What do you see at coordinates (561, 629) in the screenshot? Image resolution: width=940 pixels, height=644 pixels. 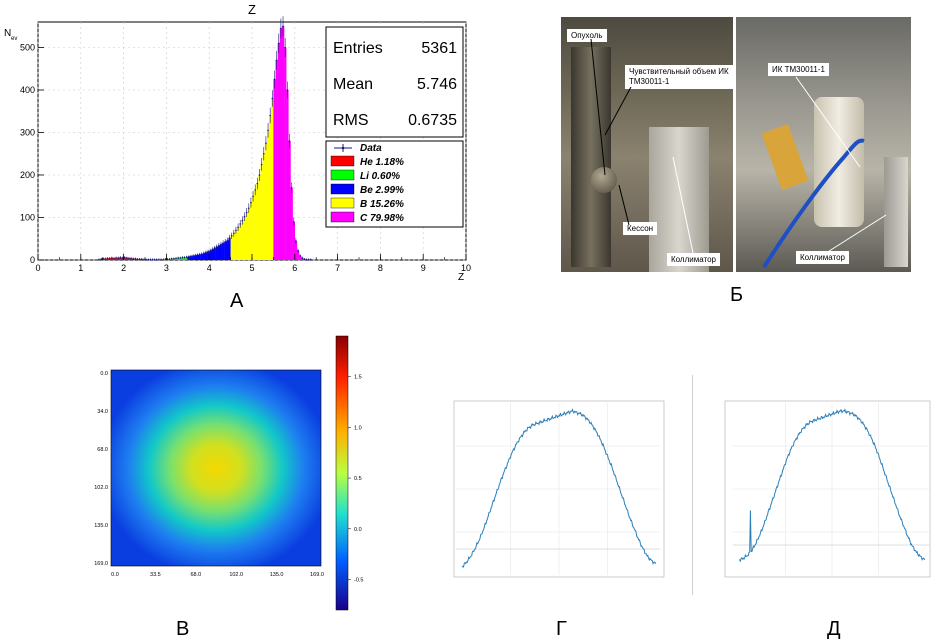 I see `panel-label-d: Г` at bounding box center [561, 629].